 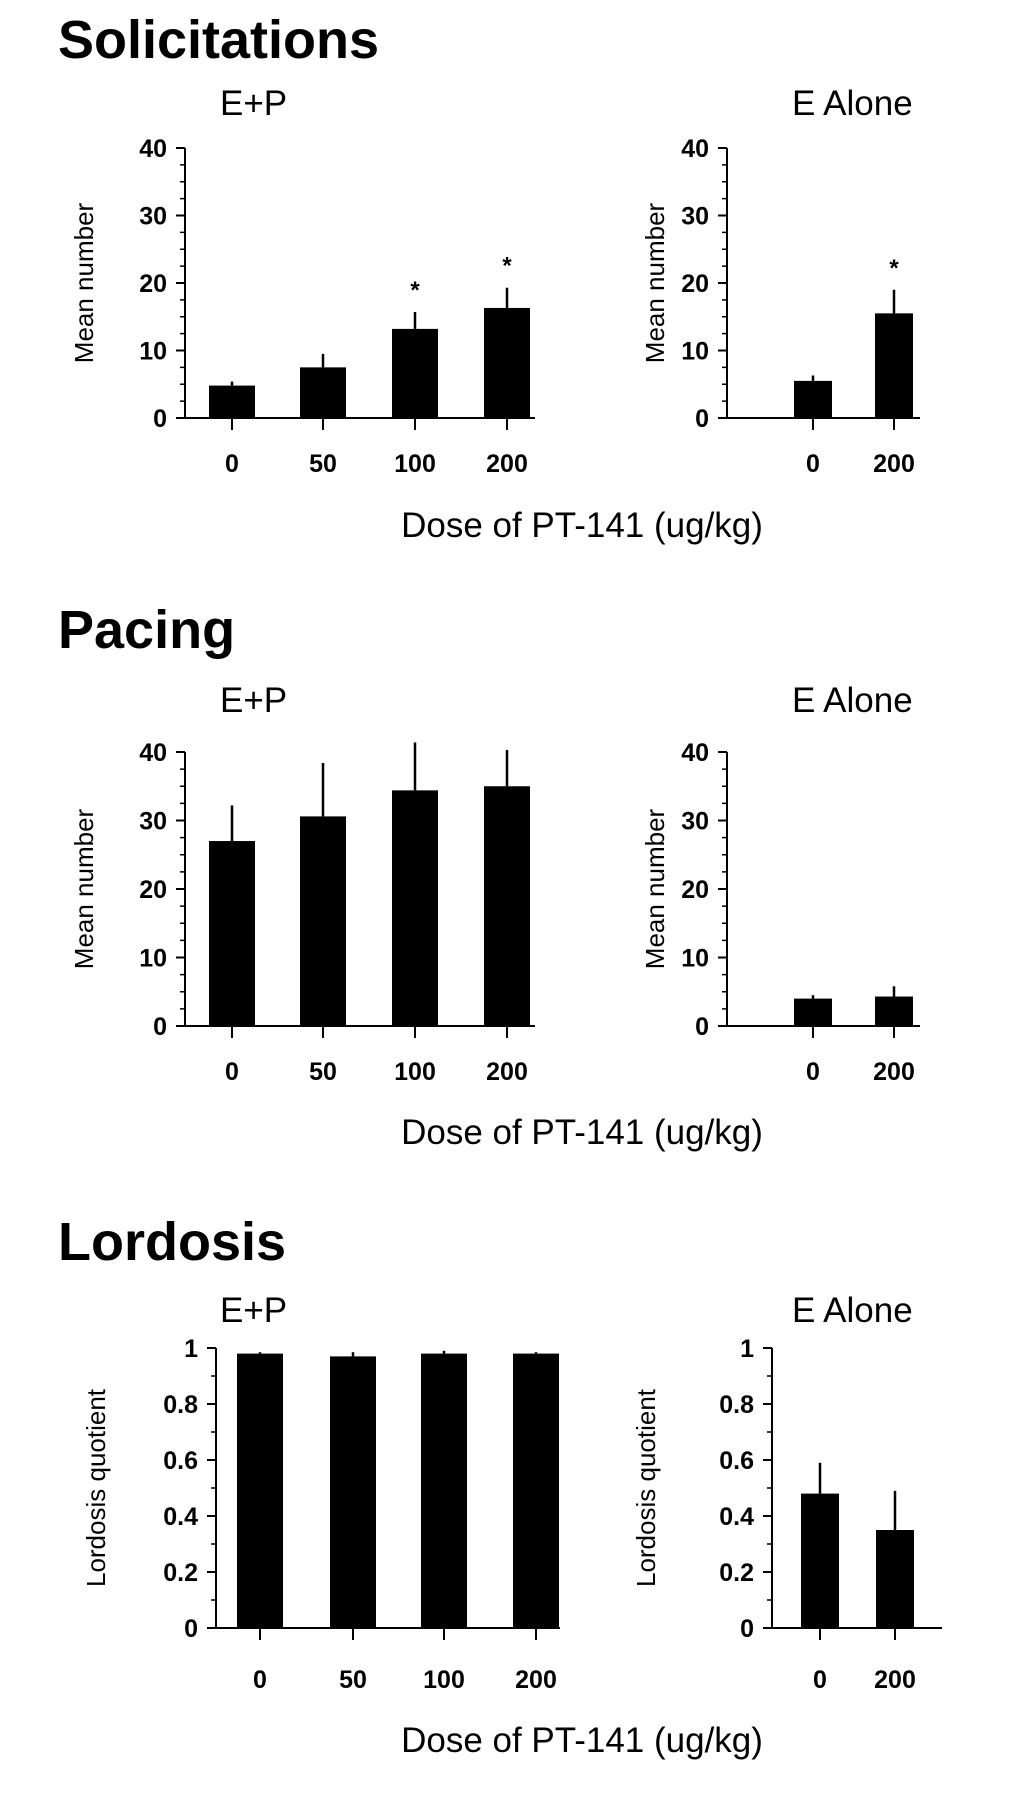 What do you see at coordinates (146, 630) in the screenshot?
I see `section-title: Pacing` at bounding box center [146, 630].